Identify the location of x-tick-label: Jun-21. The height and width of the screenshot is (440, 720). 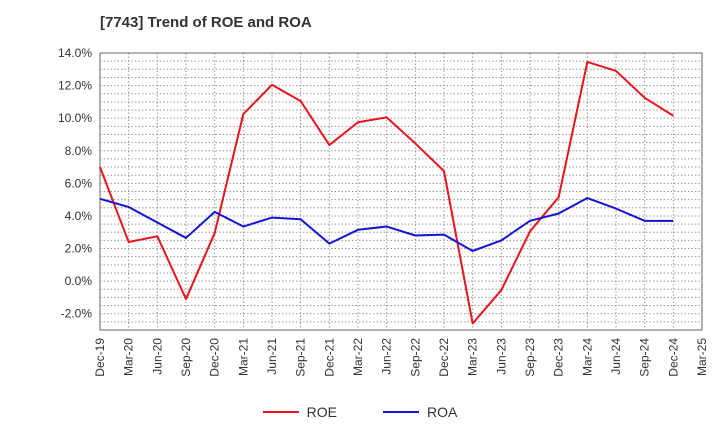
(272, 356).